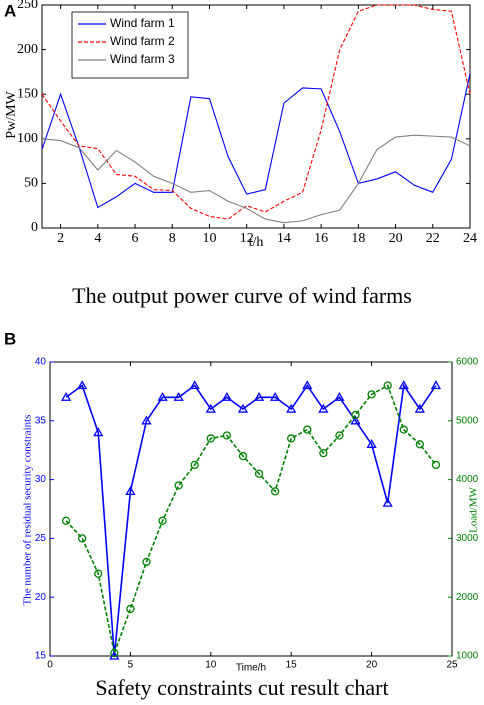 Image resolution: width=484 pixels, height=705 pixels. Describe the element at coordinates (251, 668) in the screenshot. I see `x-axis-label: Time/h` at that location.